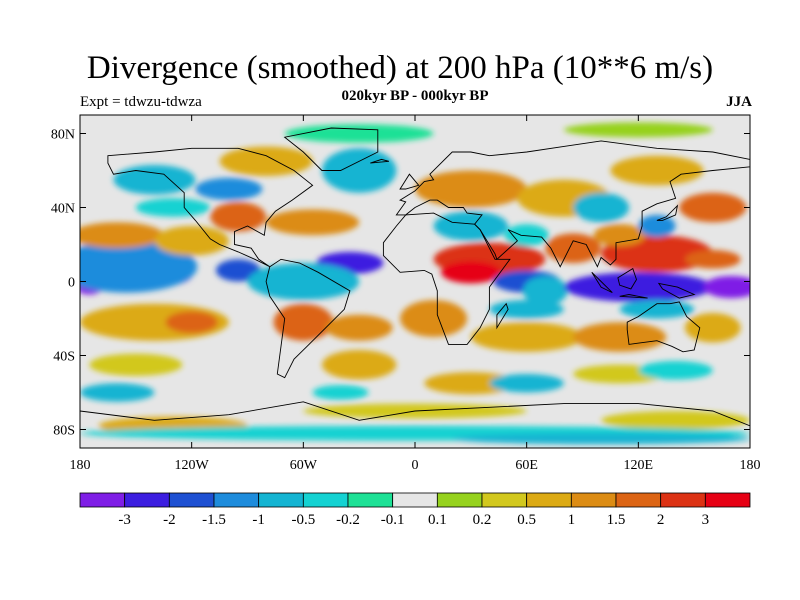 This screenshot has width=800, height=600. I want to click on colorbar: -3 -2 -1.5 -1 -0.5 -0.2 -0.1 0.1 0.2 0.5 1 1.5 2 3, so click(415, 510).